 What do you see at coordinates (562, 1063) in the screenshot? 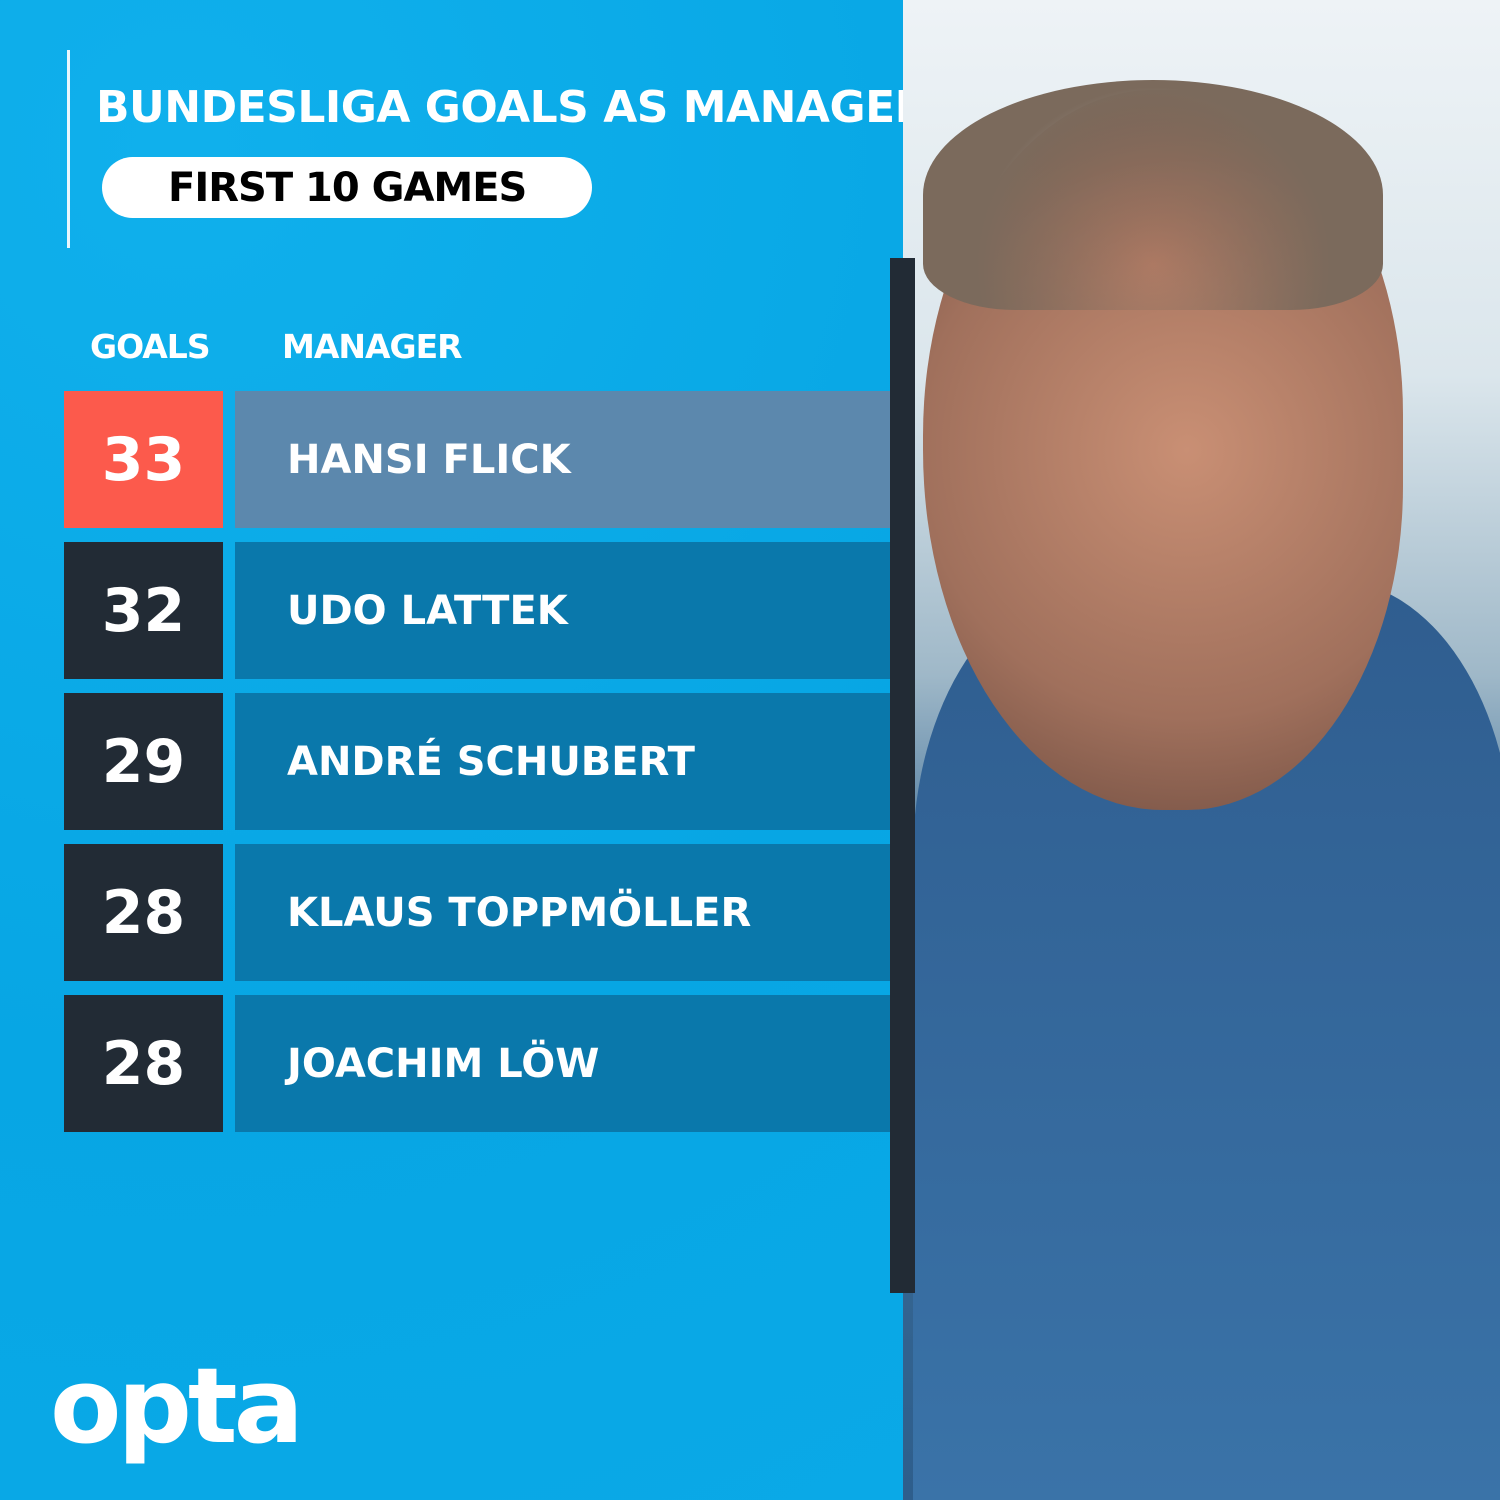
I see `manager-name: JOACHIM LÖW` at bounding box center [562, 1063].